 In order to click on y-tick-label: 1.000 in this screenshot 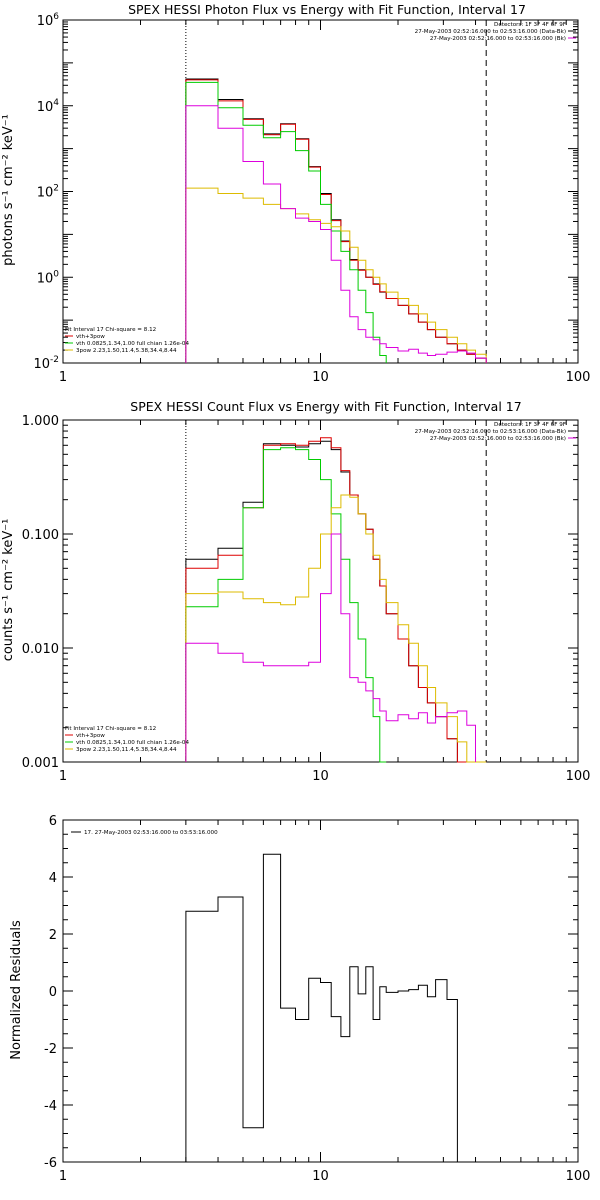, I will do `click(40, 421)`.